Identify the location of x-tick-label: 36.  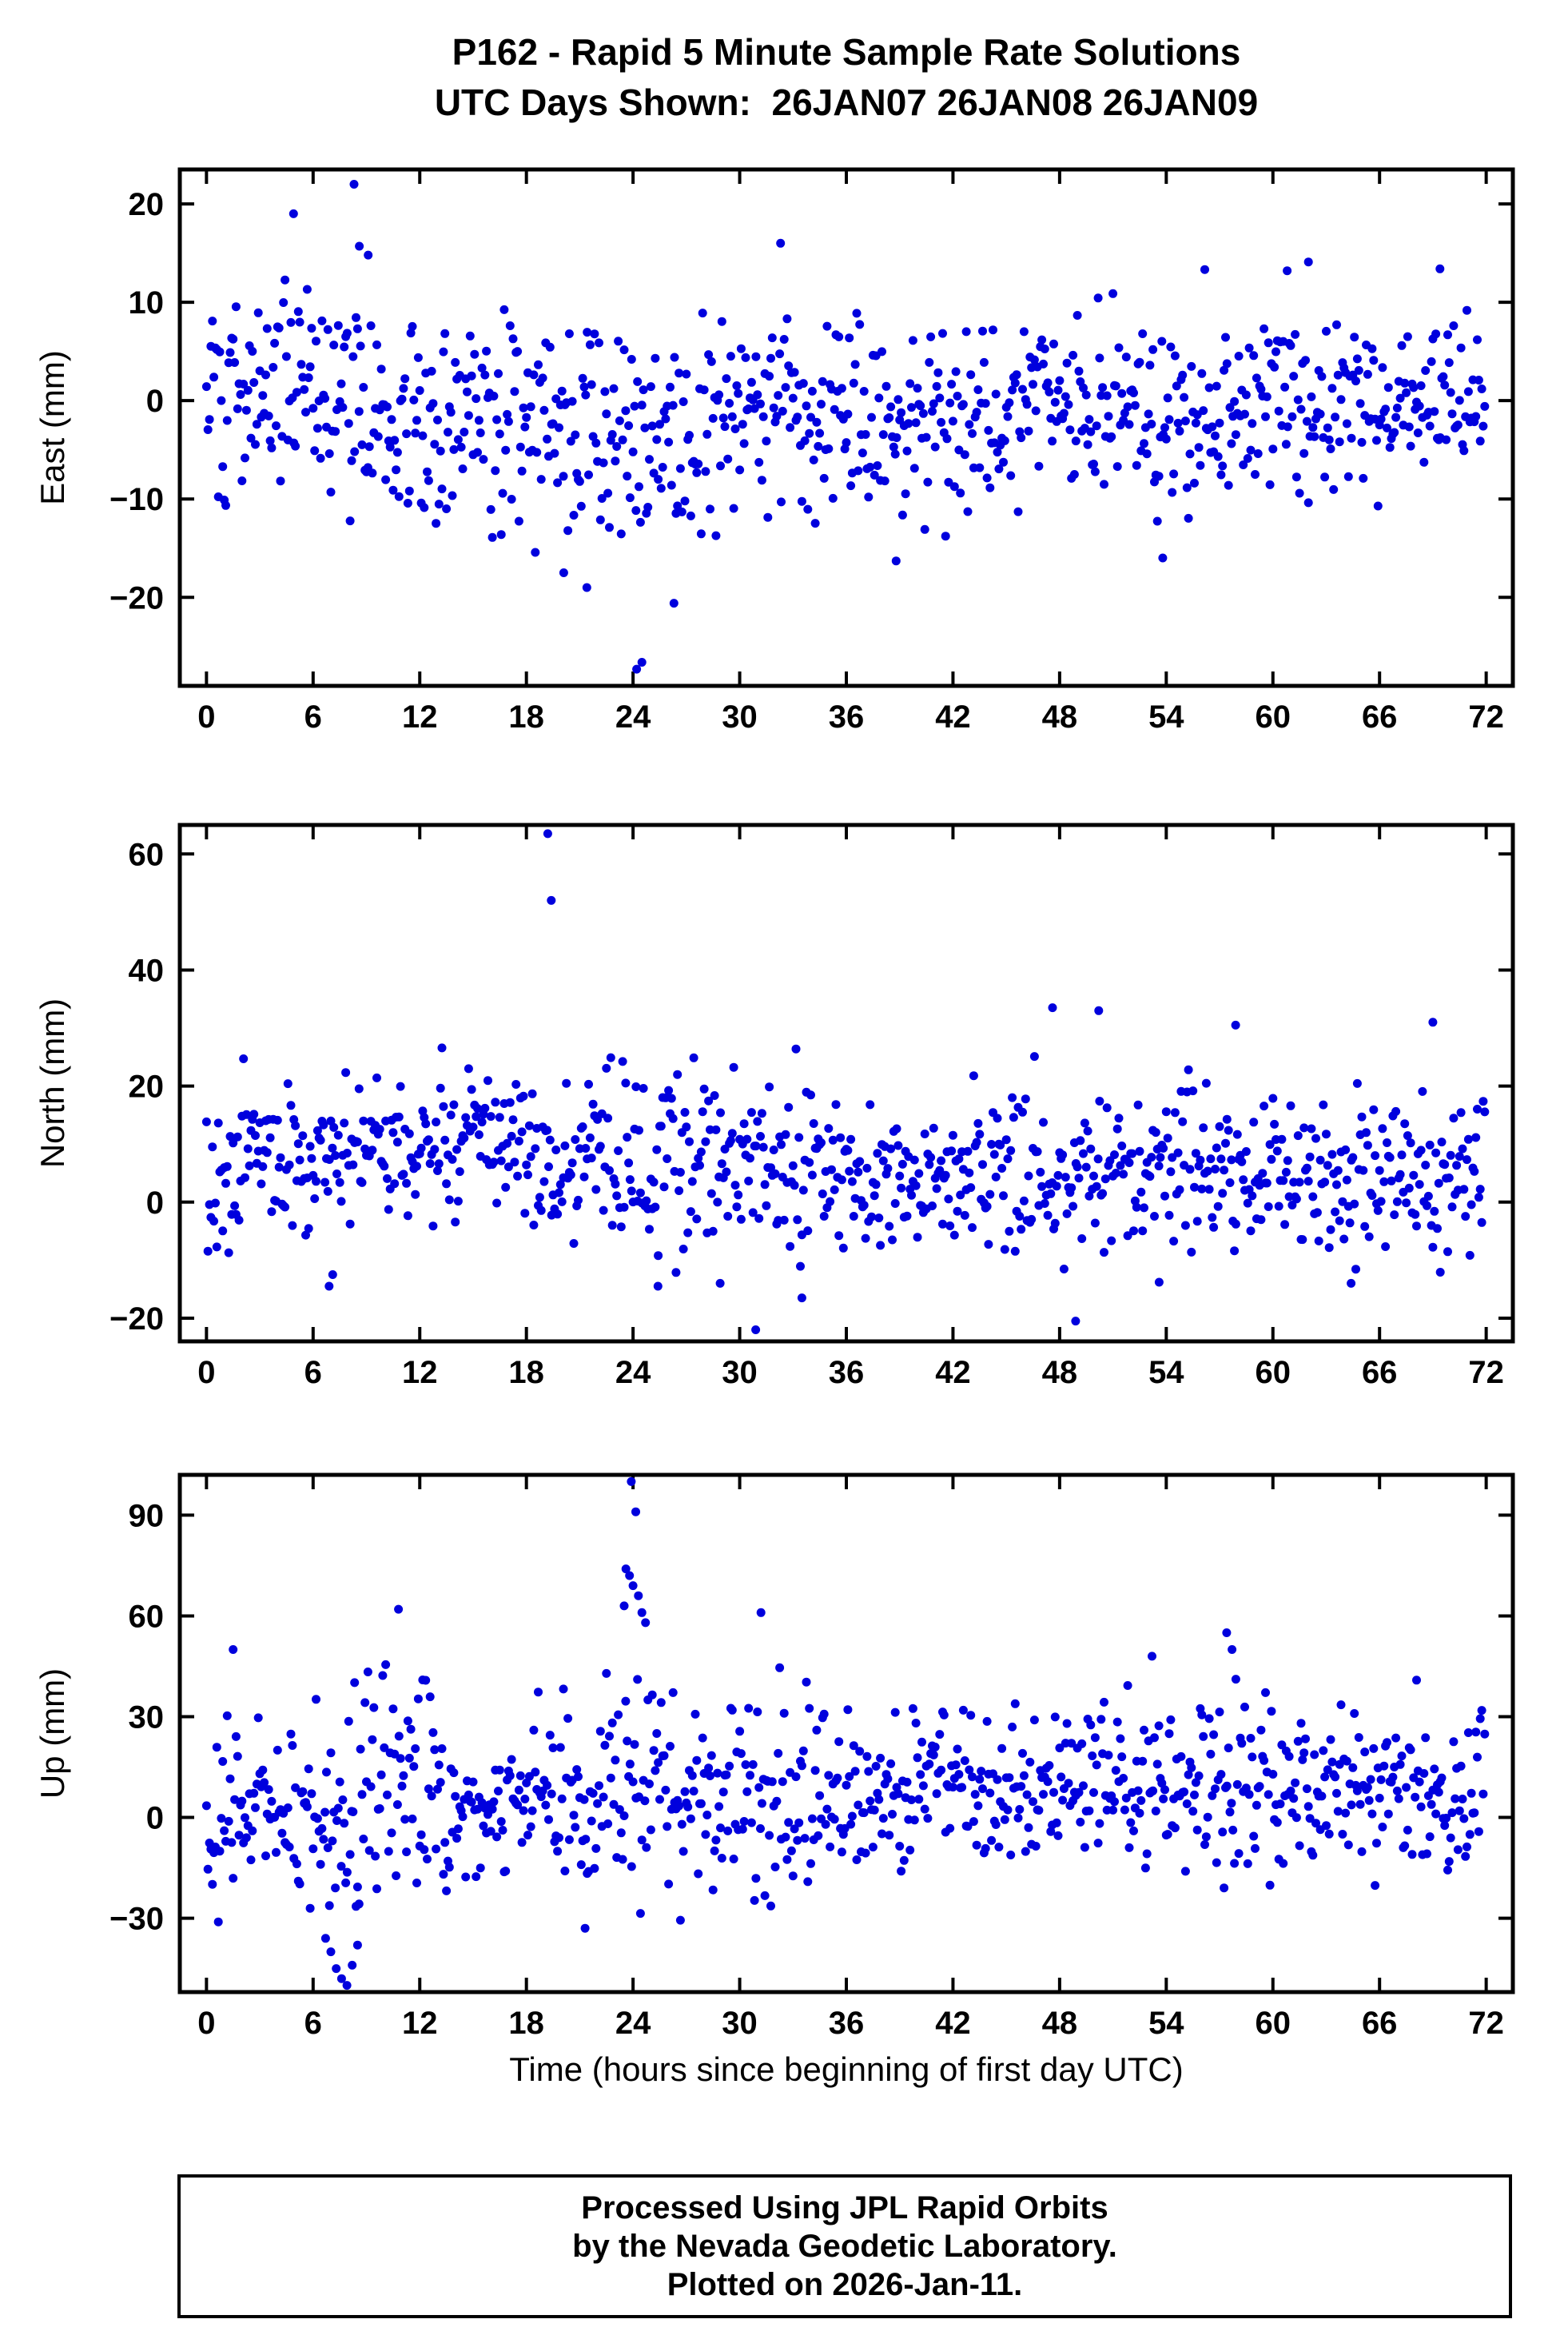
(847, 2024).